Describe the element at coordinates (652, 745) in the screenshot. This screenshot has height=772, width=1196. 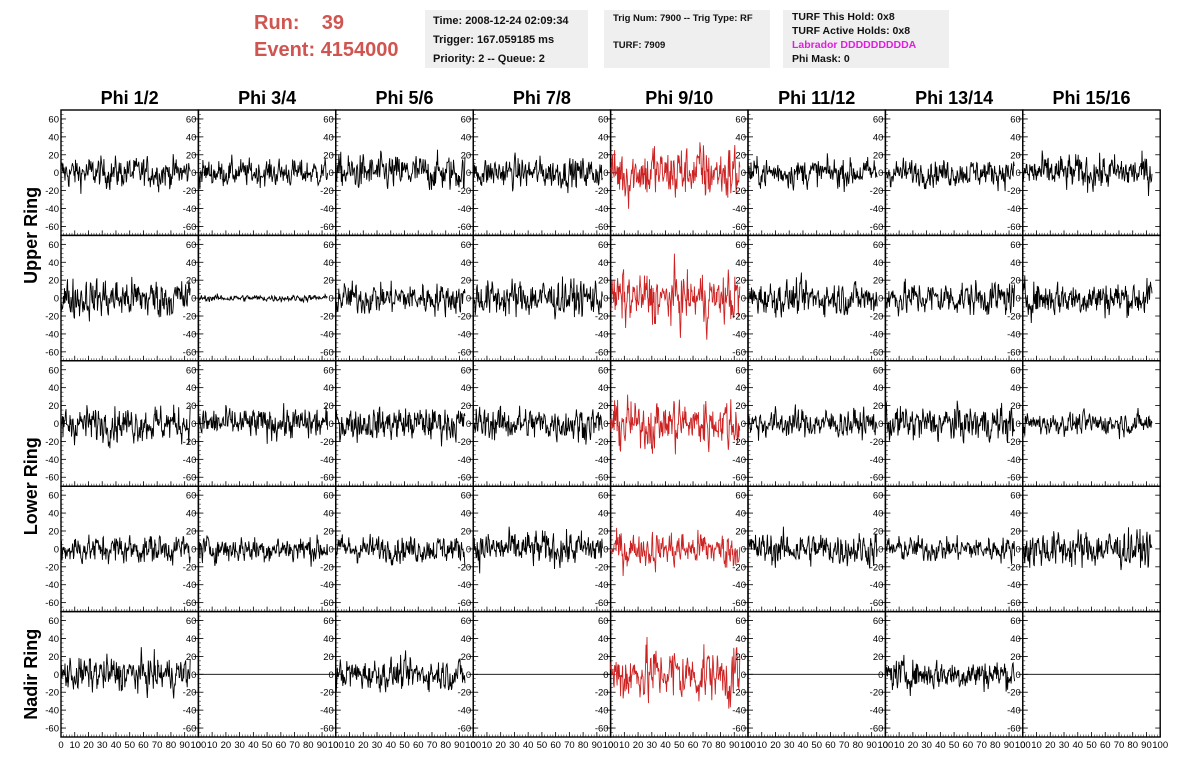
I see `x-tick-label: 30` at that location.